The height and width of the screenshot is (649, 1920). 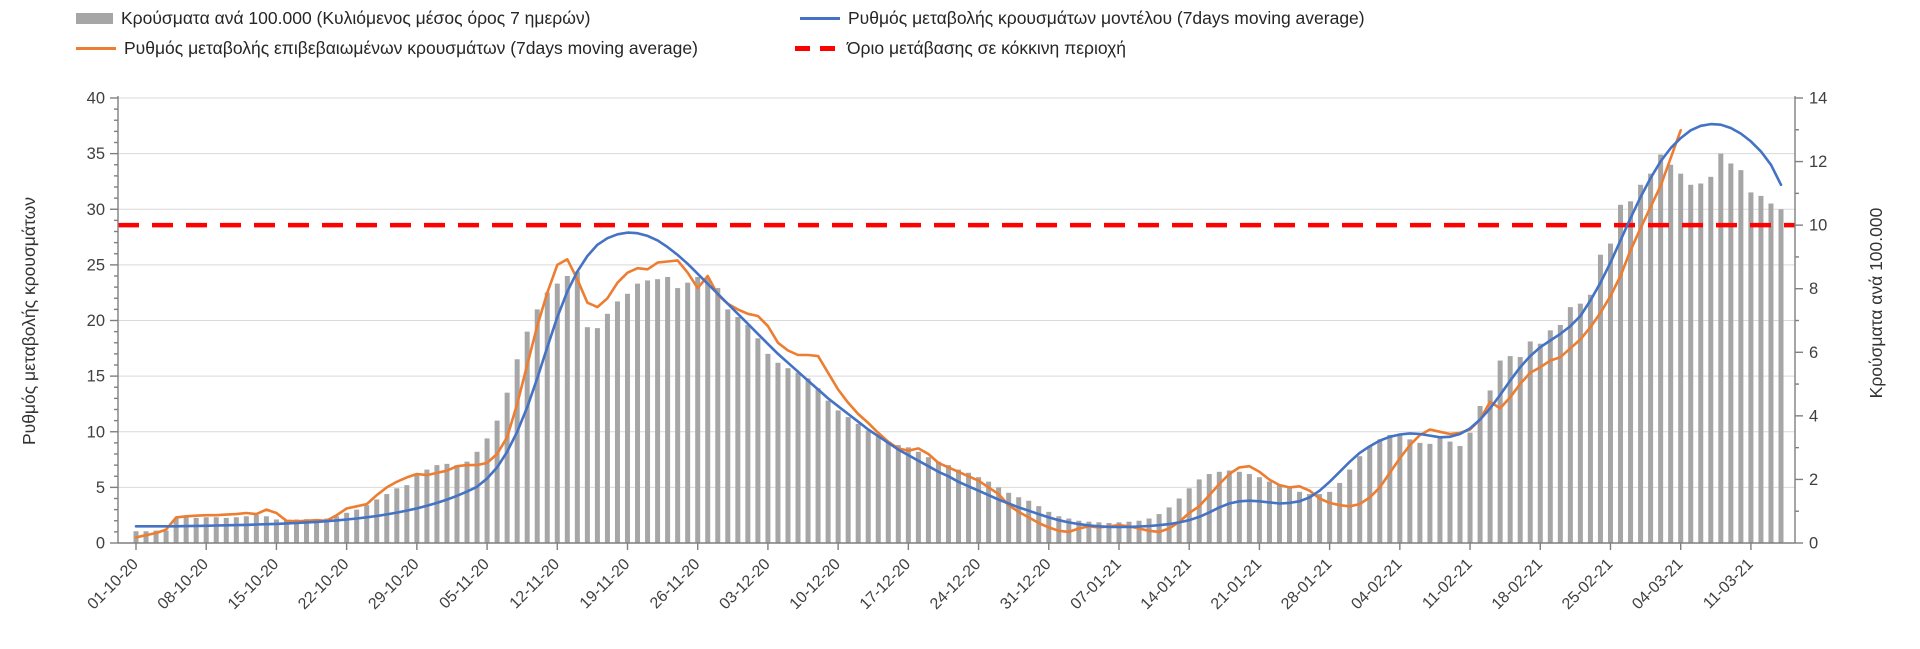 I want to click on red-dash-icon, so click(x=817, y=48).